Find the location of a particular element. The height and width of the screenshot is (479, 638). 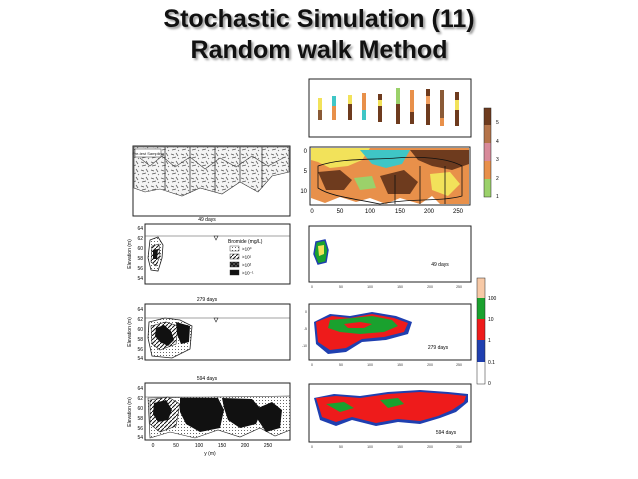

svg-text: 4 is located at coordinates (497, 142).